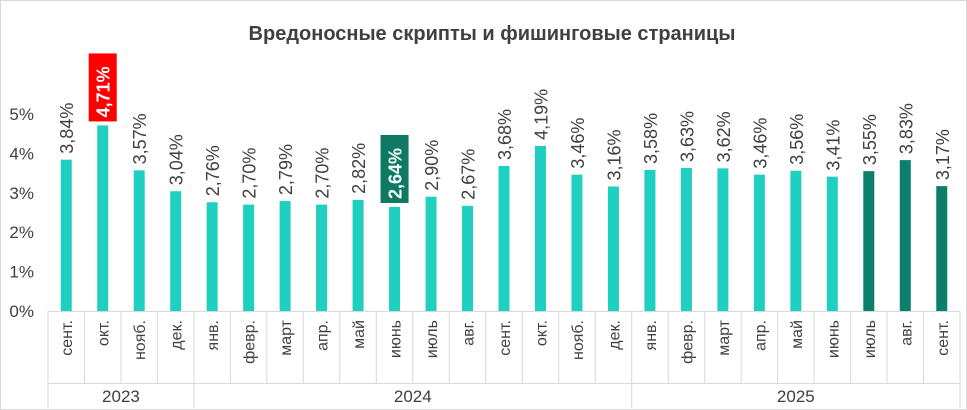 The width and height of the screenshot is (967, 410). Describe the element at coordinates (870, 139) in the screenshot. I see `data-label: 3,55%` at that location.